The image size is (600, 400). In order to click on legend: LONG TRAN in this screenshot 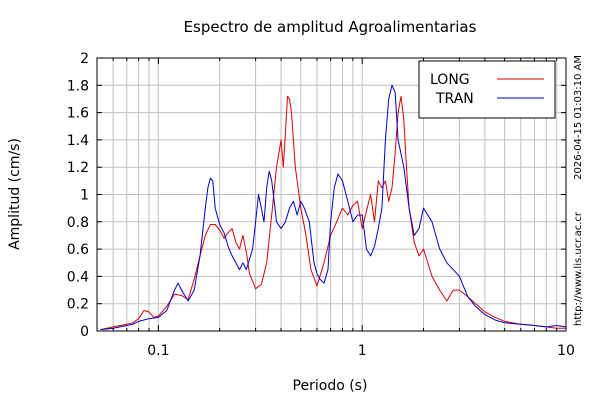, I will do `click(487, 89)`.